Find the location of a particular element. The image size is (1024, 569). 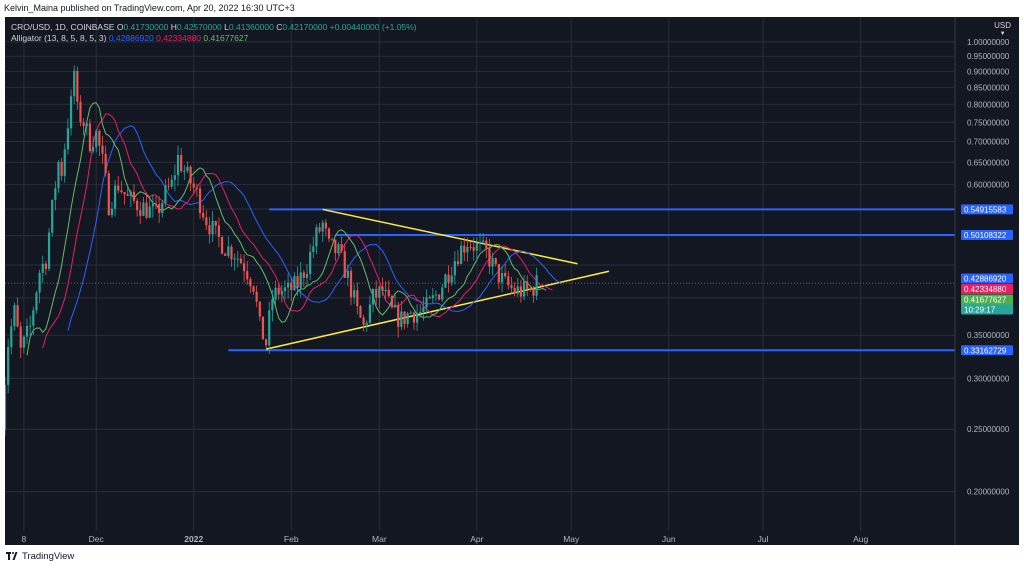

x-tick-label: Jun is located at coordinates (669, 539).